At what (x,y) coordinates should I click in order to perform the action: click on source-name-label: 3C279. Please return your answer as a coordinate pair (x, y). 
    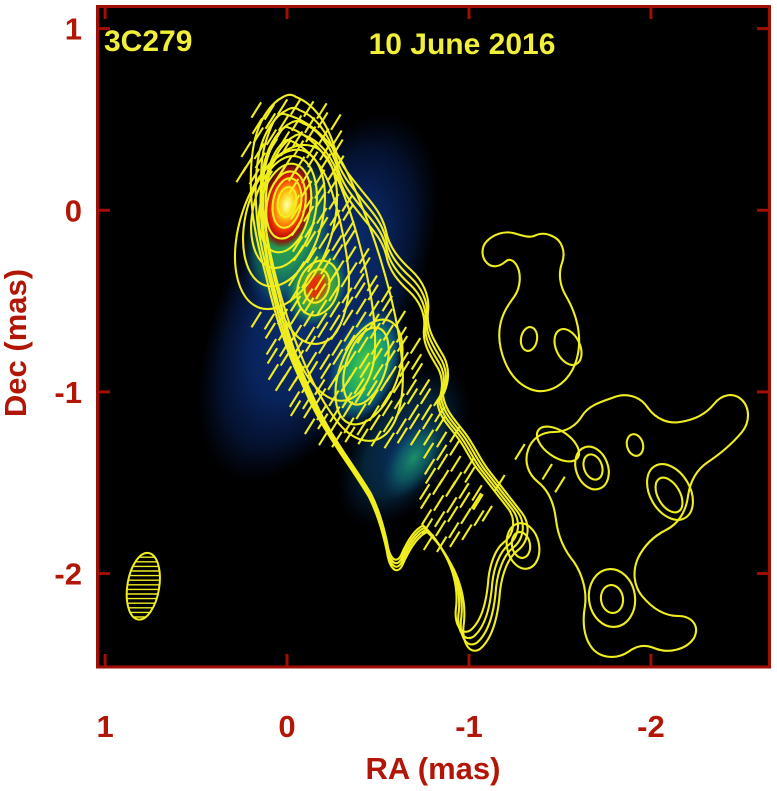
    Looking at the image, I should click on (148, 41).